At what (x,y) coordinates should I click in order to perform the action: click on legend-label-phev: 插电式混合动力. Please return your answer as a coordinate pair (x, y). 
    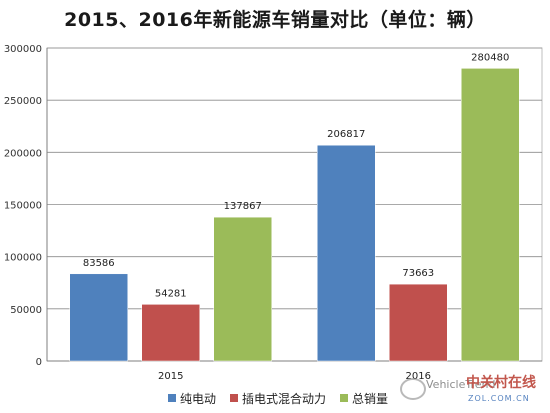
    Looking at the image, I should click on (284, 398).